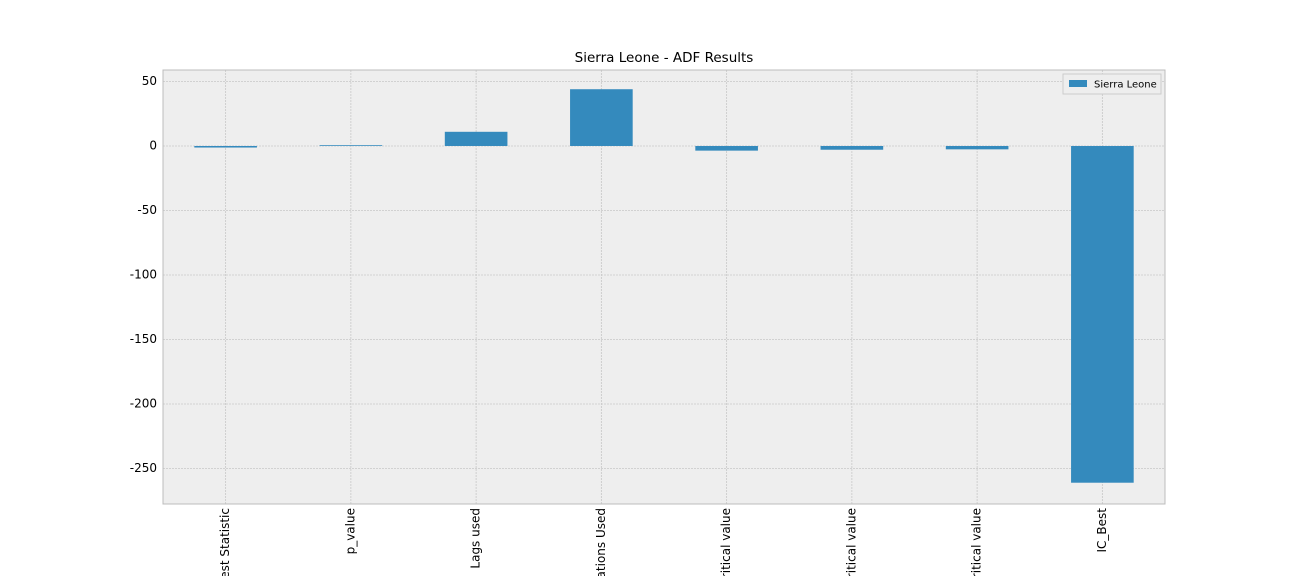  Describe the element at coordinates (1125, 85) in the screenshot. I see `legend-label: Sierra Leone` at that location.